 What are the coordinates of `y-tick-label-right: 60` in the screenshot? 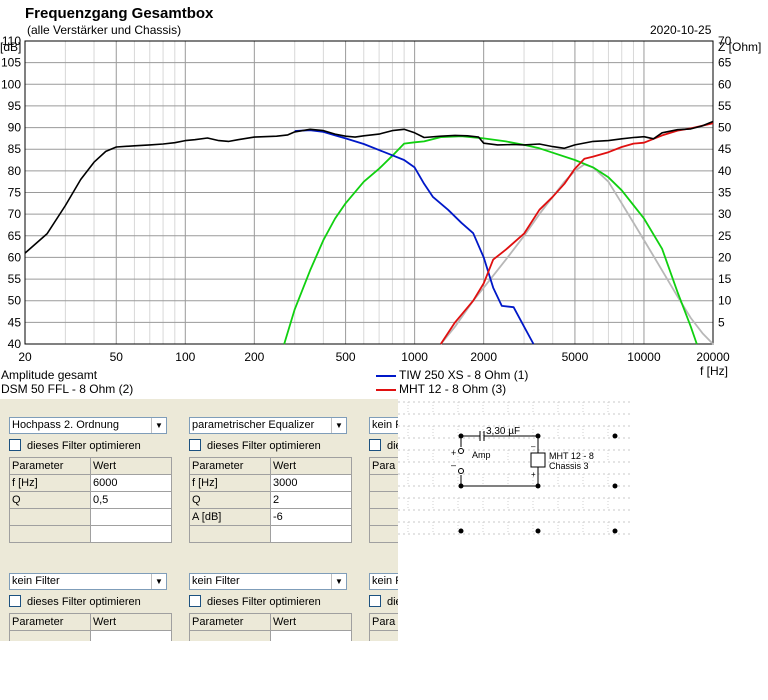 It's located at (725, 84).